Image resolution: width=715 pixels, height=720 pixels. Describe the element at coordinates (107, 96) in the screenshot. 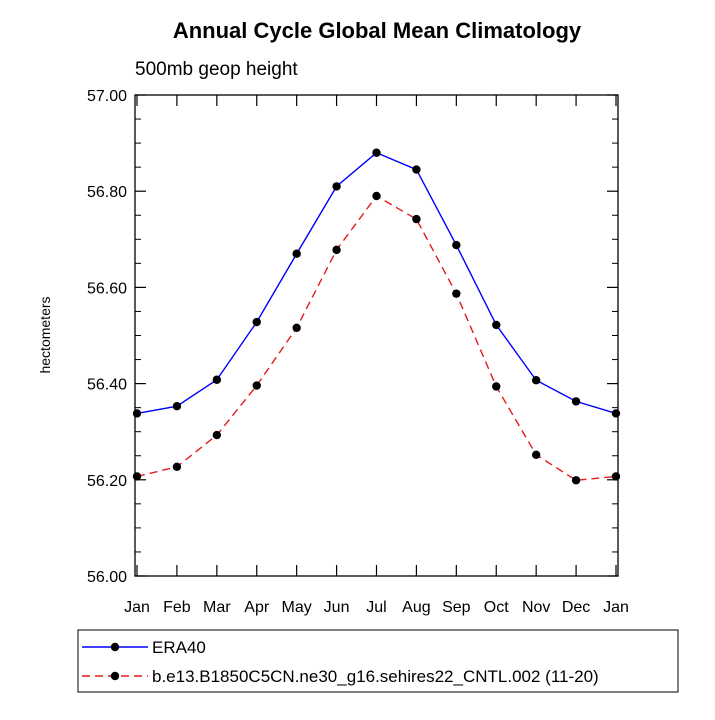

I see `y-tick-label: 57.00` at that location.